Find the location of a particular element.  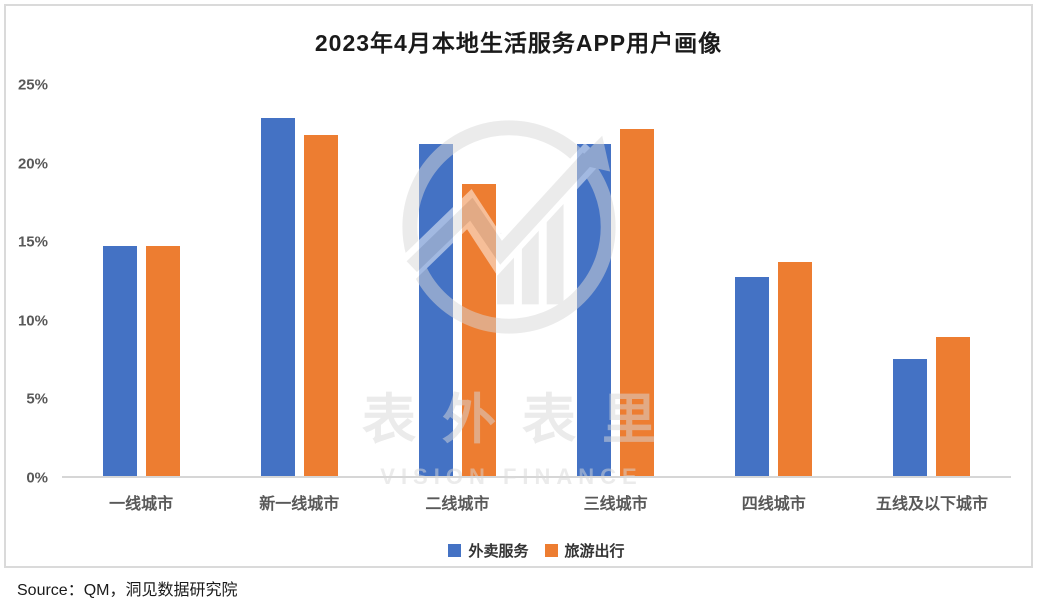

y-axis-tick-label: 5% is located at coordinates (37, 399).